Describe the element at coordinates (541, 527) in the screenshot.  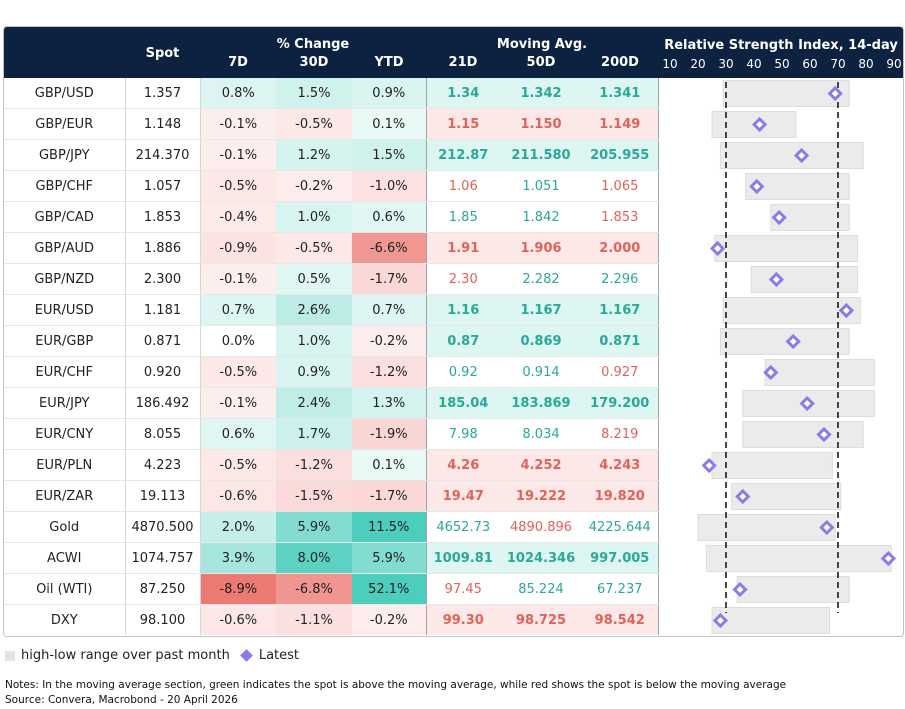
I see `ma-50d: 4890.896` at that location.